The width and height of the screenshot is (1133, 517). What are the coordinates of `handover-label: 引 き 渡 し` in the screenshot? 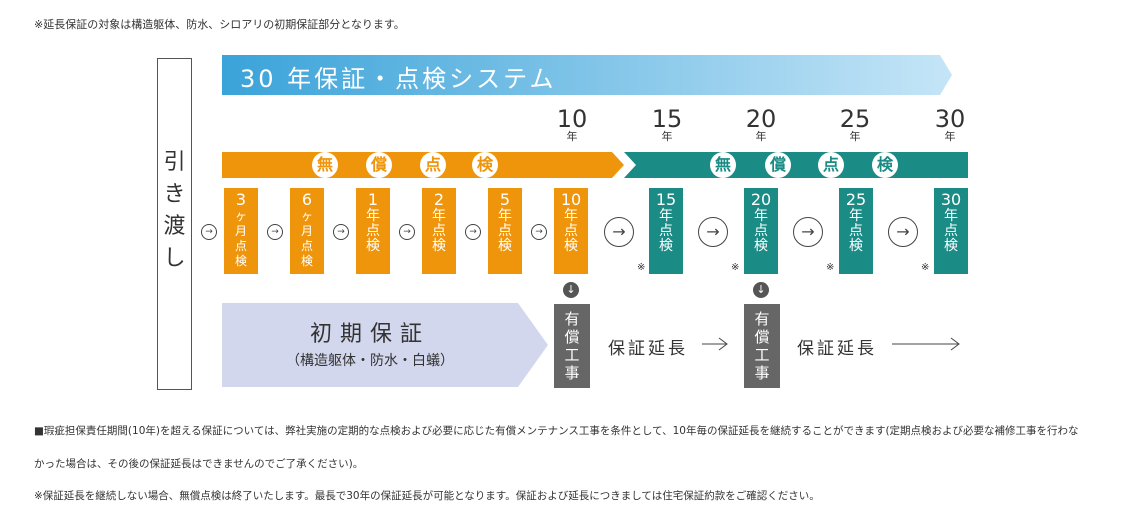 It's located at (174, 210).